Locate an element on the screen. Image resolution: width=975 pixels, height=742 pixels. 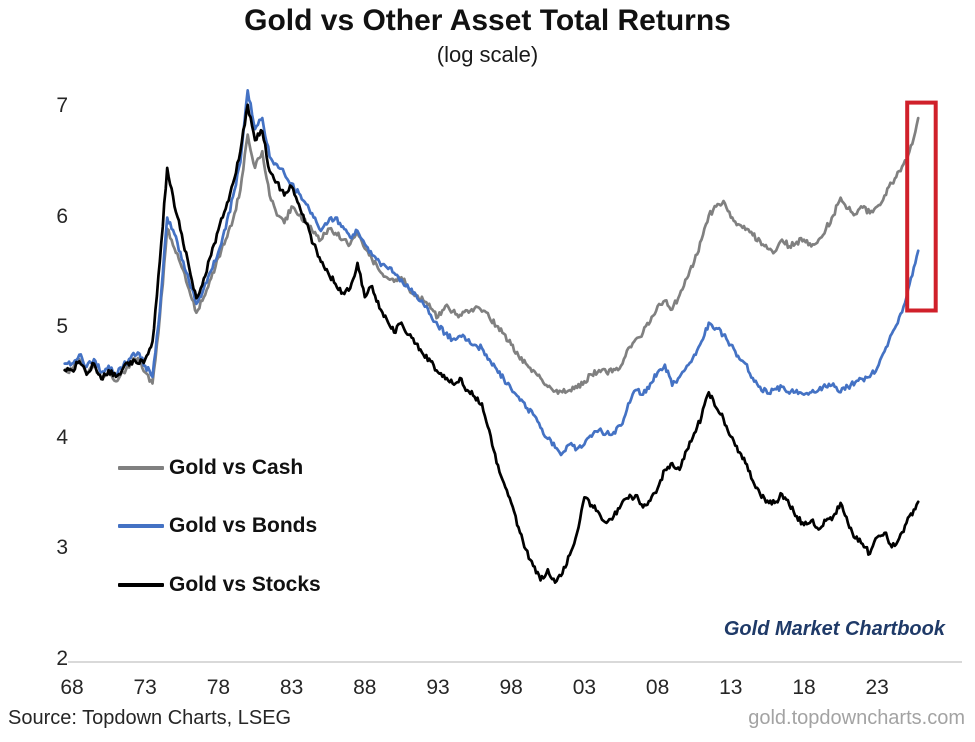
x-tick-label: 18 is located at coordinates (804, 687).